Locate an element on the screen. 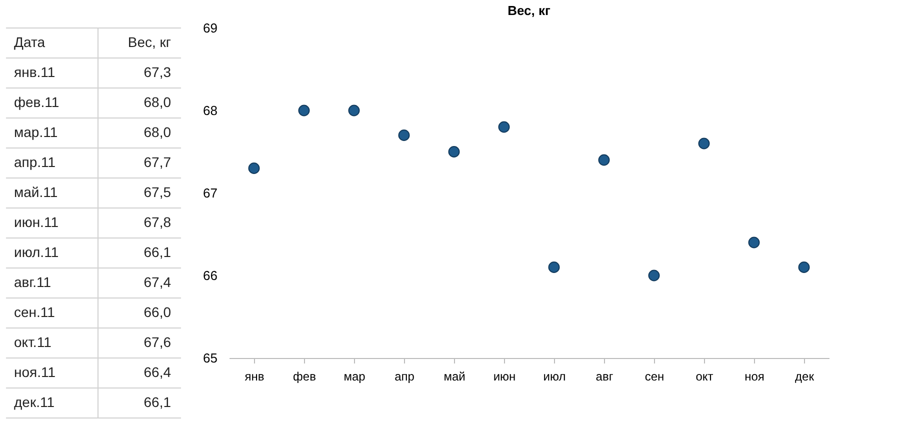 This screenshot has height=442, width=909. data-label: 67,7 is located at coordinates (158, 162).